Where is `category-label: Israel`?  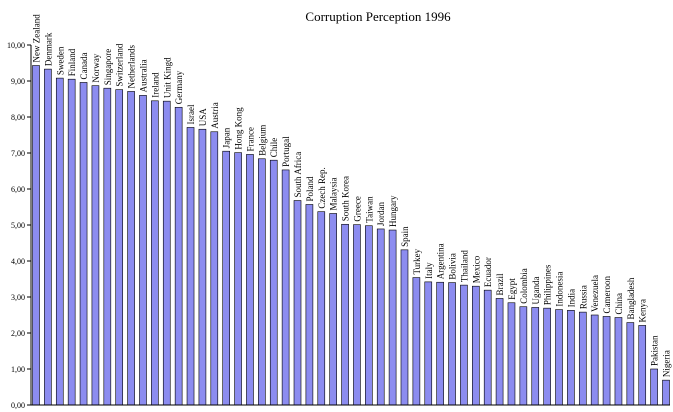
category-label: Israel is located at coordinates (191, 114).